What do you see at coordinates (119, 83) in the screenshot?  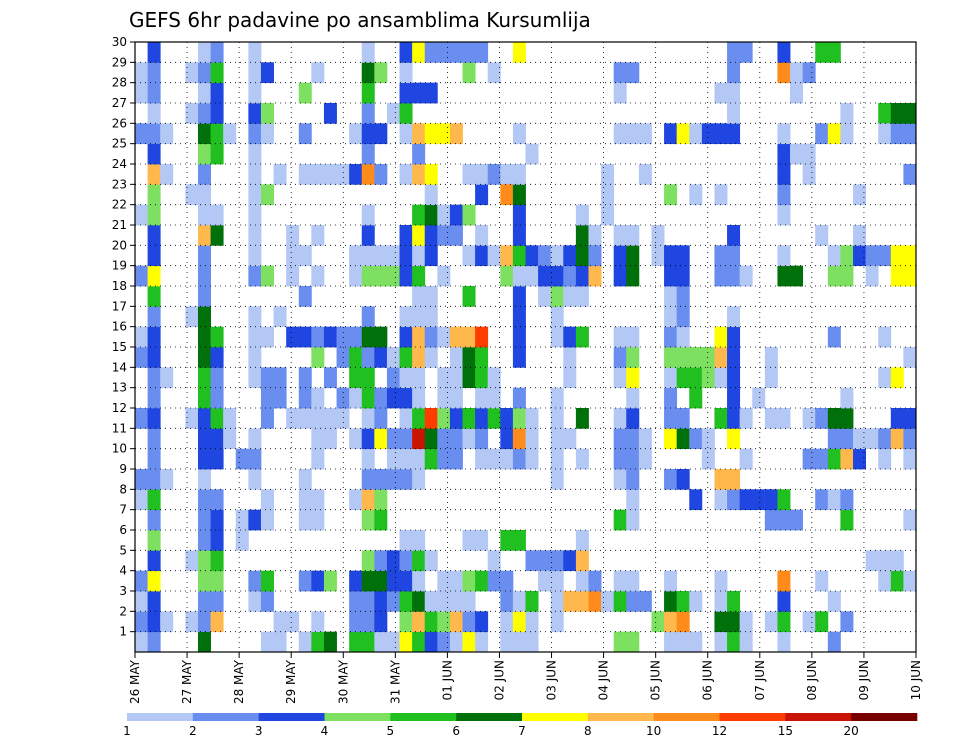 I see `y-tick-label: 28` at bounding box center [119, 83].